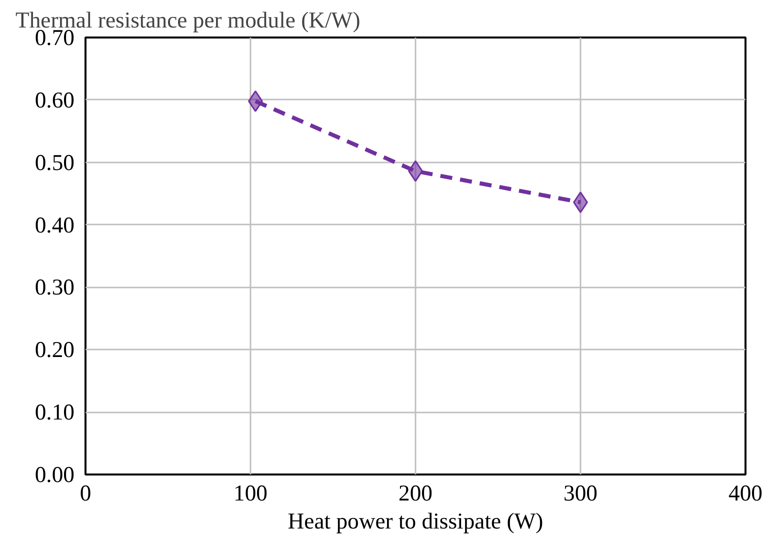 Image resolution: width=770 pixels, height=536 pixels. Describe the element at coordinates (54, 474) in the screenshot. I see `y-tick-label: 0.00` at that location.